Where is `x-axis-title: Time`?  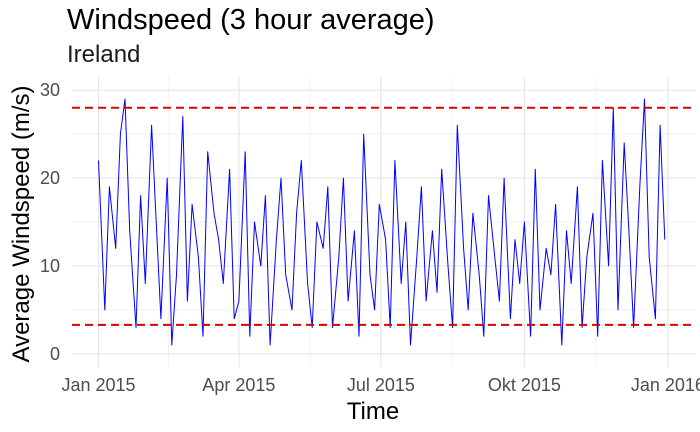
x-axis-title: Time is located at coordinates (373, 411).